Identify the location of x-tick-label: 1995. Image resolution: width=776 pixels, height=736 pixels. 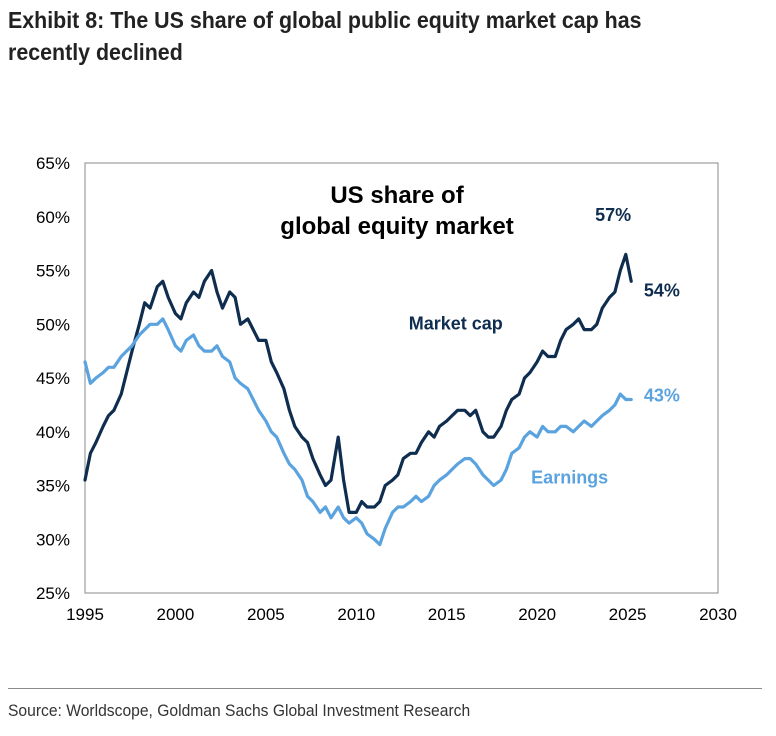
(85, 614).